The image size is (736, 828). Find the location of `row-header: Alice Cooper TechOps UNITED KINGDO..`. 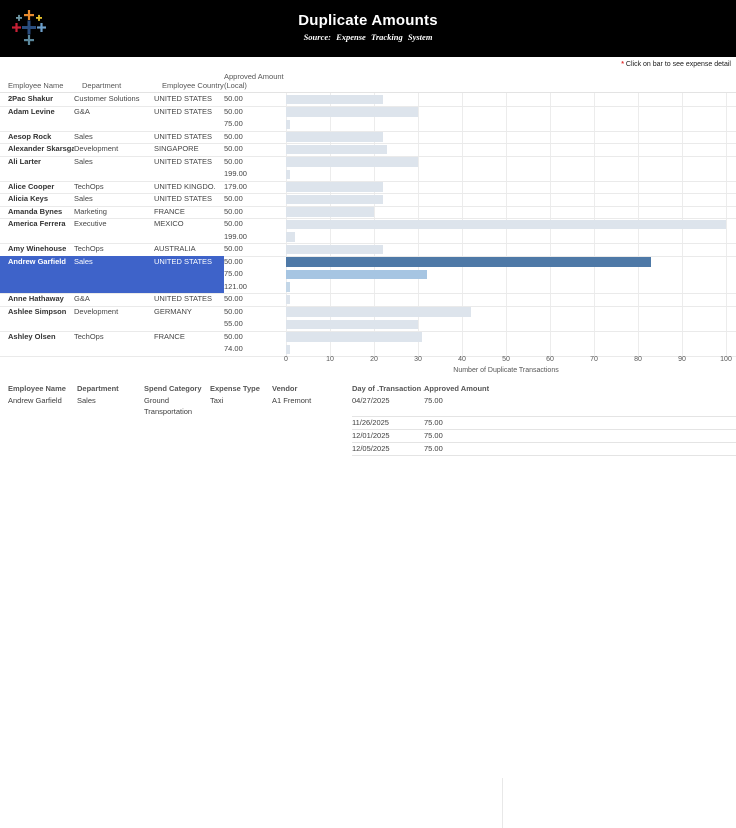

row-header: Alice Cooper TechOps UNITED KINGDO.. is located at coordinates (112, 187).